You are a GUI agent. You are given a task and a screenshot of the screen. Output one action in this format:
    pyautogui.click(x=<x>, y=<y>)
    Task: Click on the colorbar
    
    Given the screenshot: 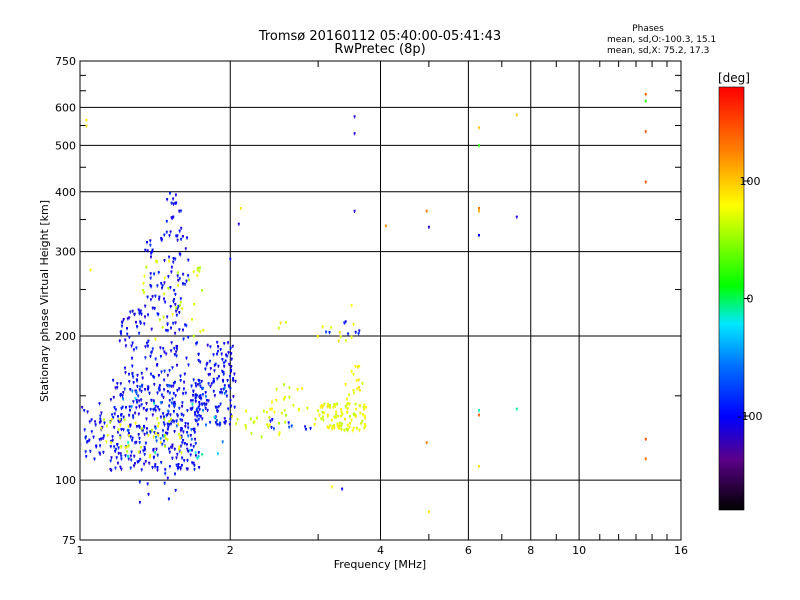 What is the action you would take?
    pyautogui.click(x=731, y=298)
    